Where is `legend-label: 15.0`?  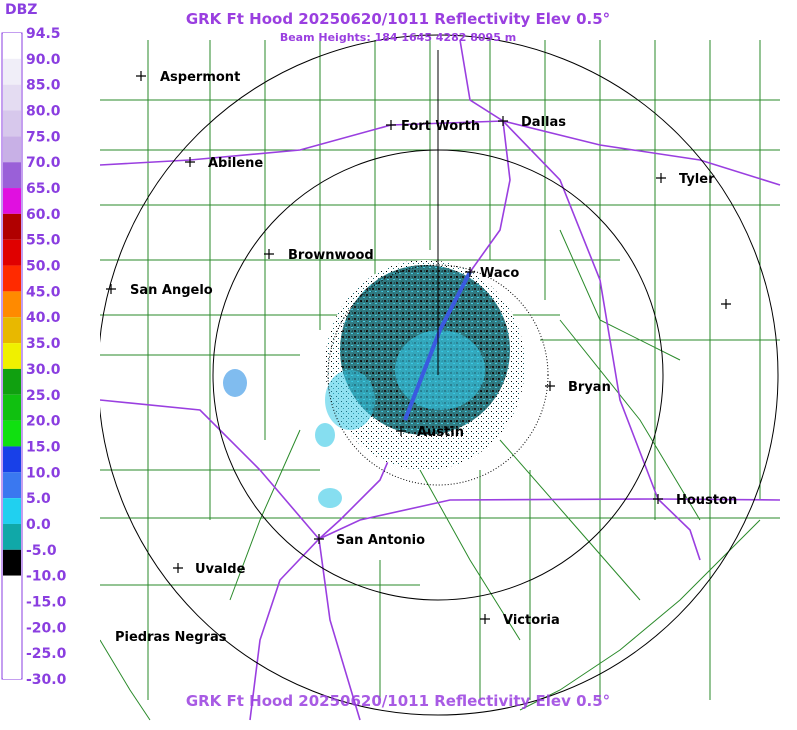 legend-label: 15.0 is located at coordinates (43, 447).